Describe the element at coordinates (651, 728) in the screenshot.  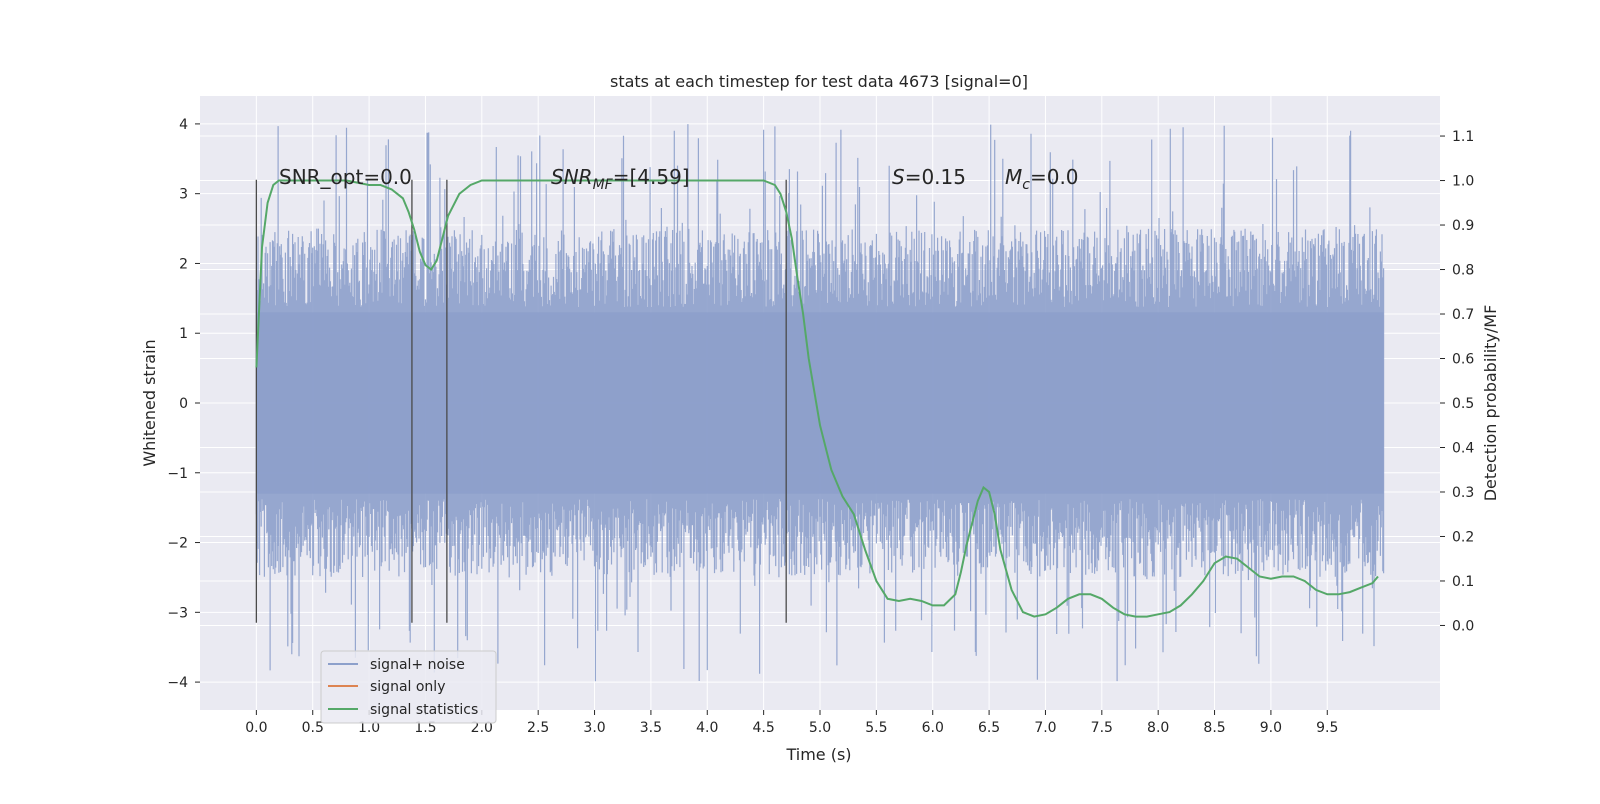
I see `x-tick-label: 3.5` at that location.